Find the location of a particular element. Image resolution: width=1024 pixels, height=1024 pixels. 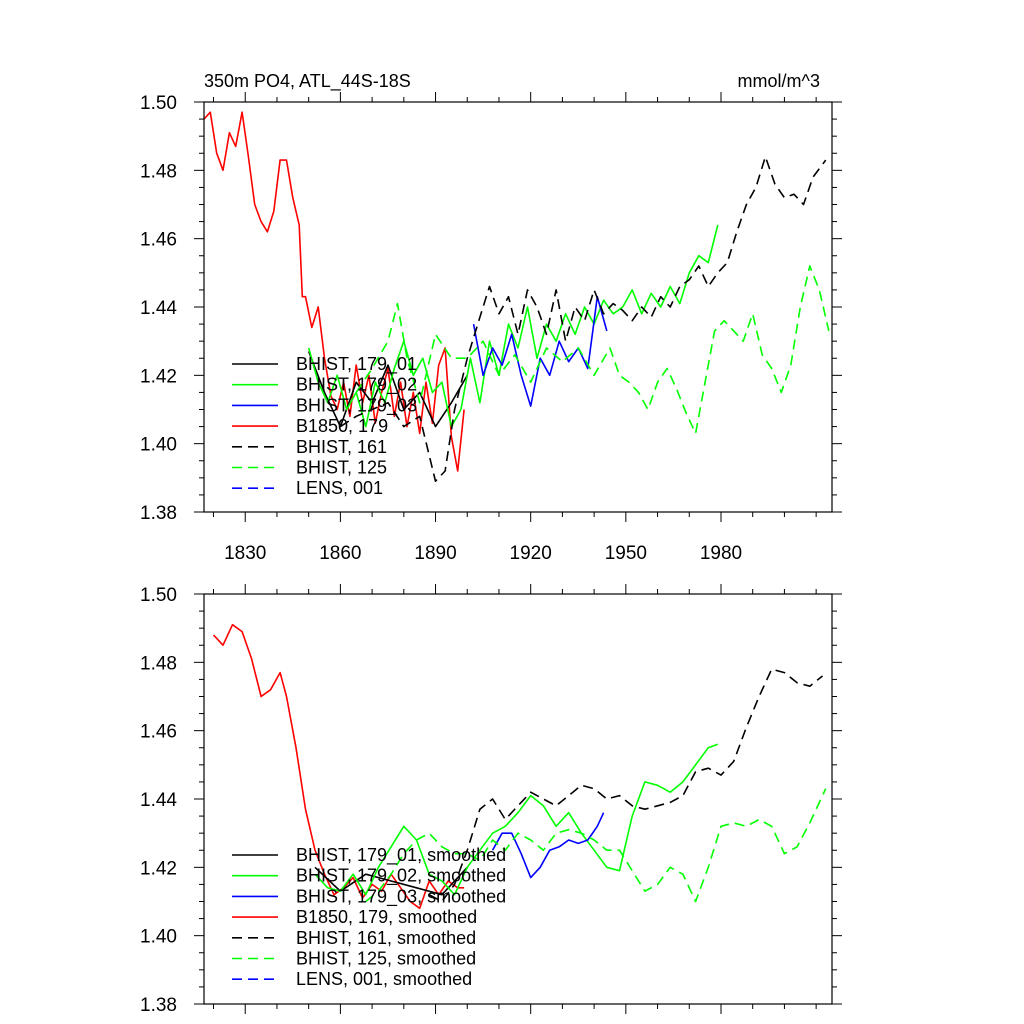

legend-label: BHIST, 179_02, smoothed is located at coordinates (401, 876).